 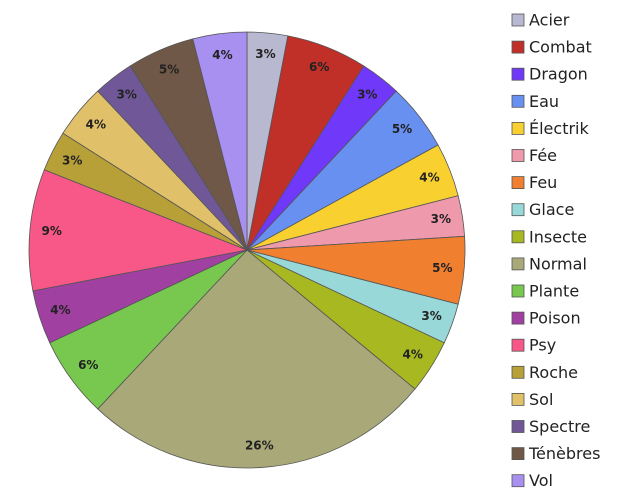 What do you see at coordinates (543, 182) in the screenshot?
I see `legend-label: Feu` at bounding box center [543, 182].